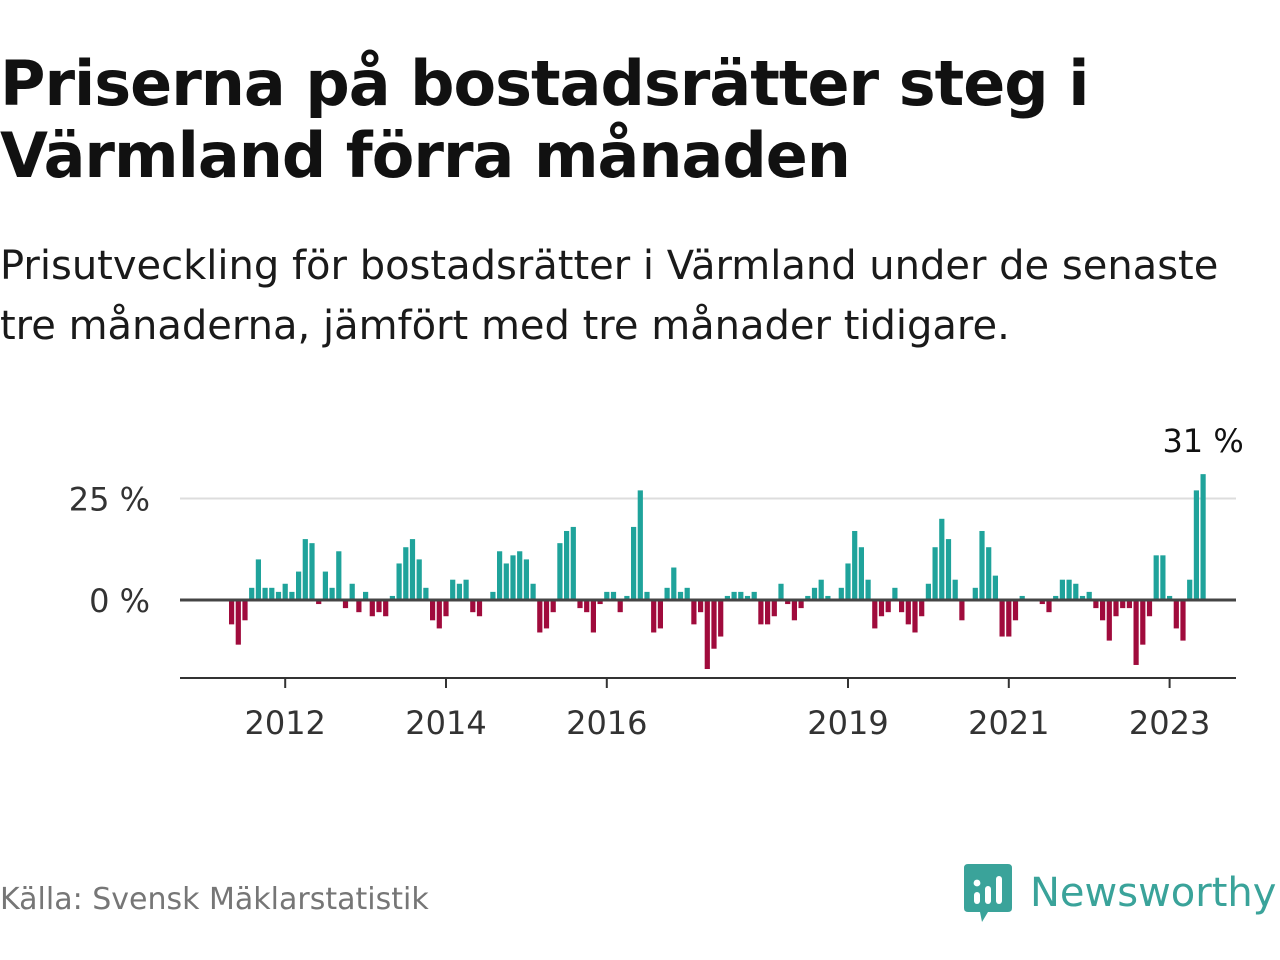 The height and width of the screenshot is (960, 1280). I want to click on y-tick-label: 25 %, so click(109, 500).